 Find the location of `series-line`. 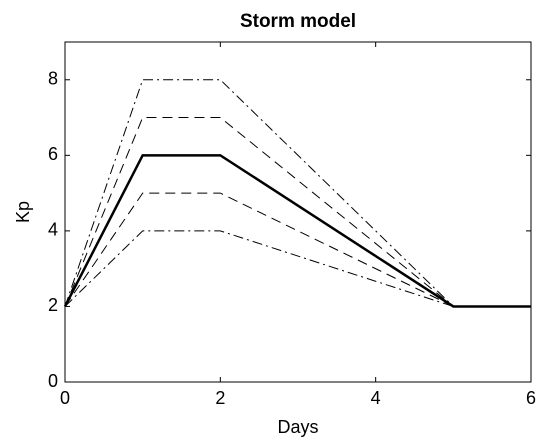

series-line is located at coordinates (259, 268).